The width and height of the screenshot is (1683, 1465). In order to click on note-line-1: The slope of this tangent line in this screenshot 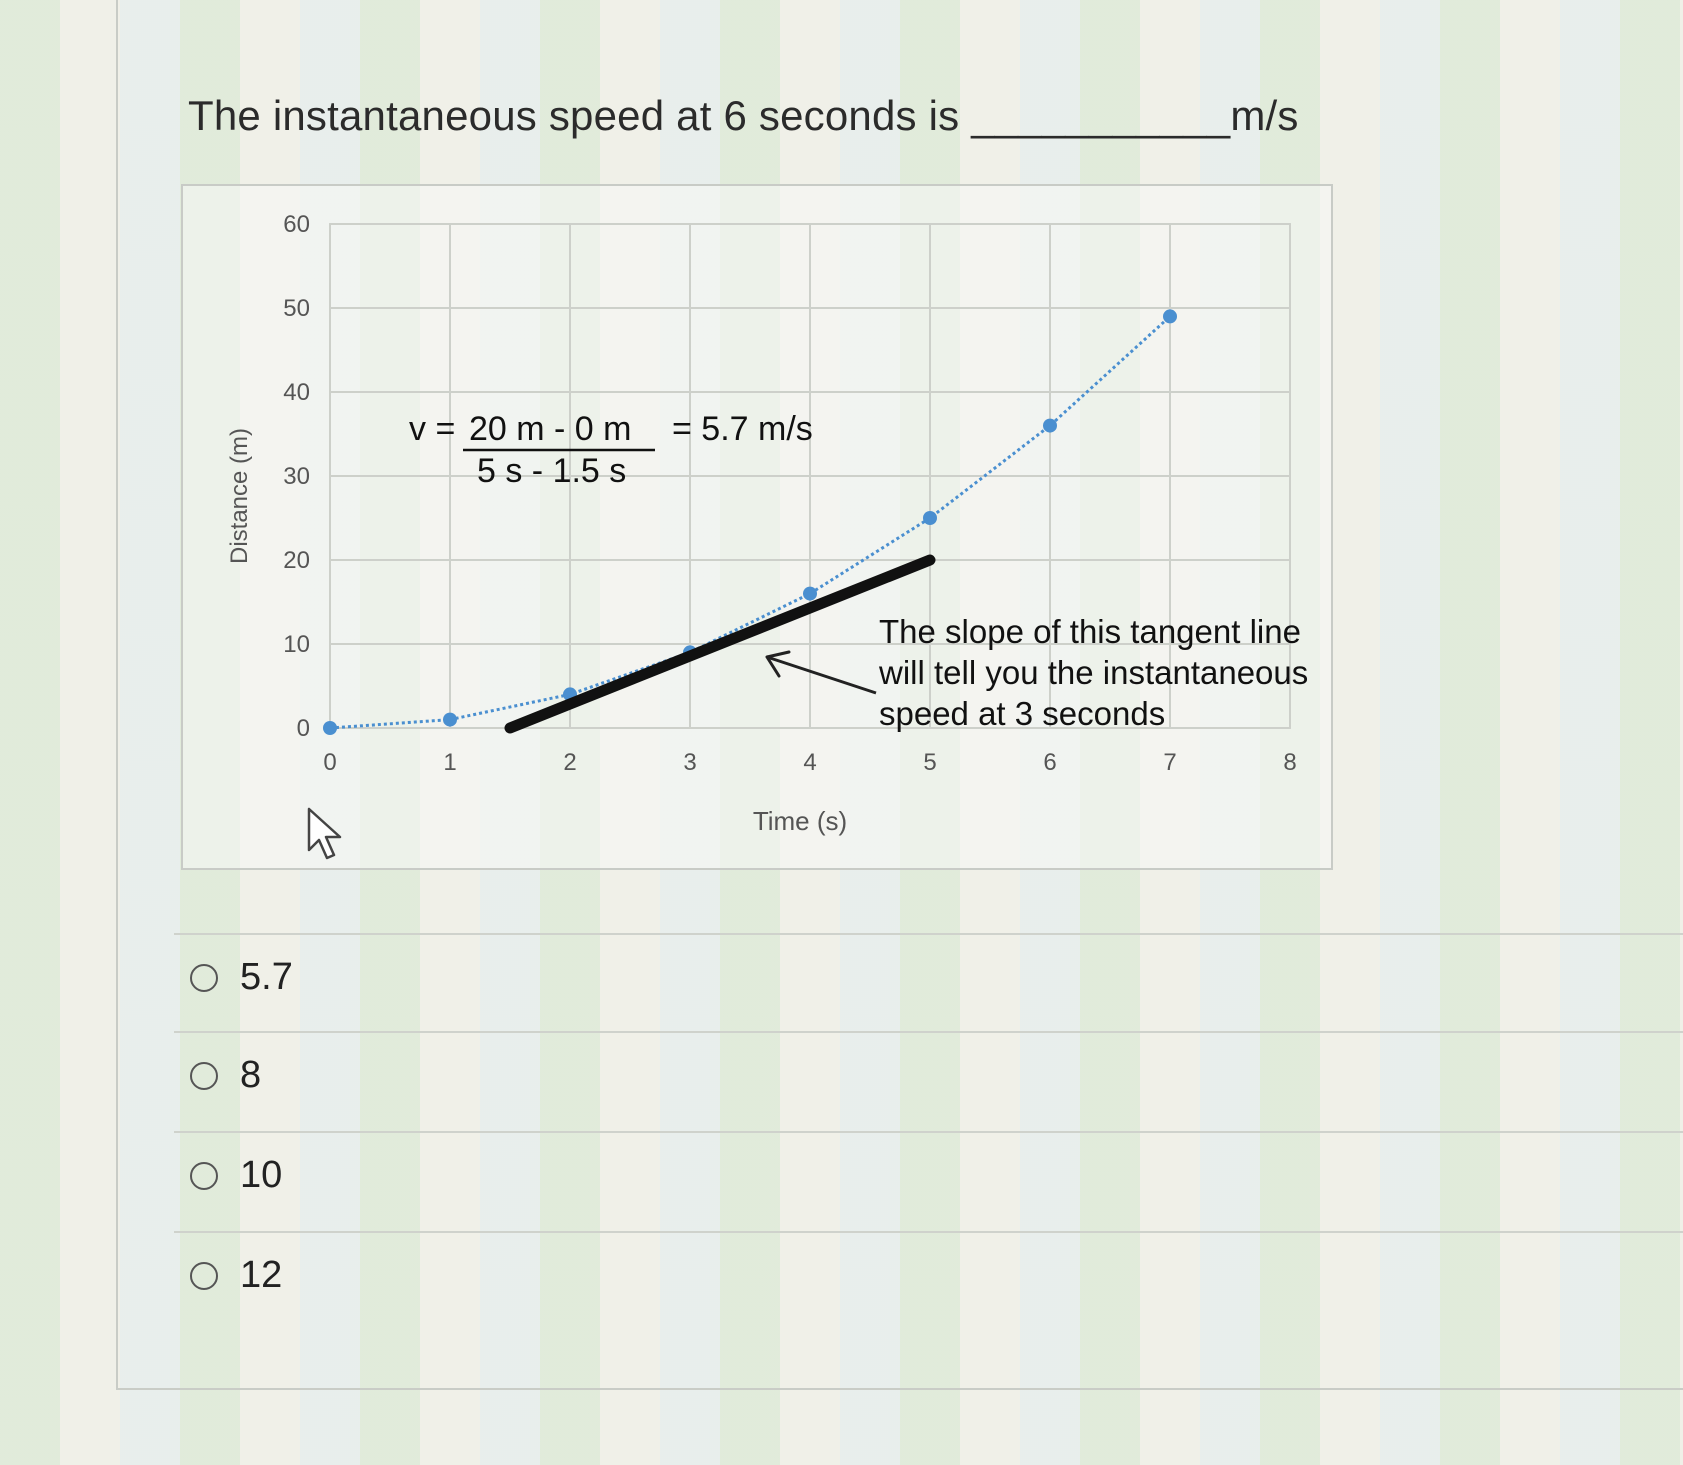, I will do `click(1090, 631)`.